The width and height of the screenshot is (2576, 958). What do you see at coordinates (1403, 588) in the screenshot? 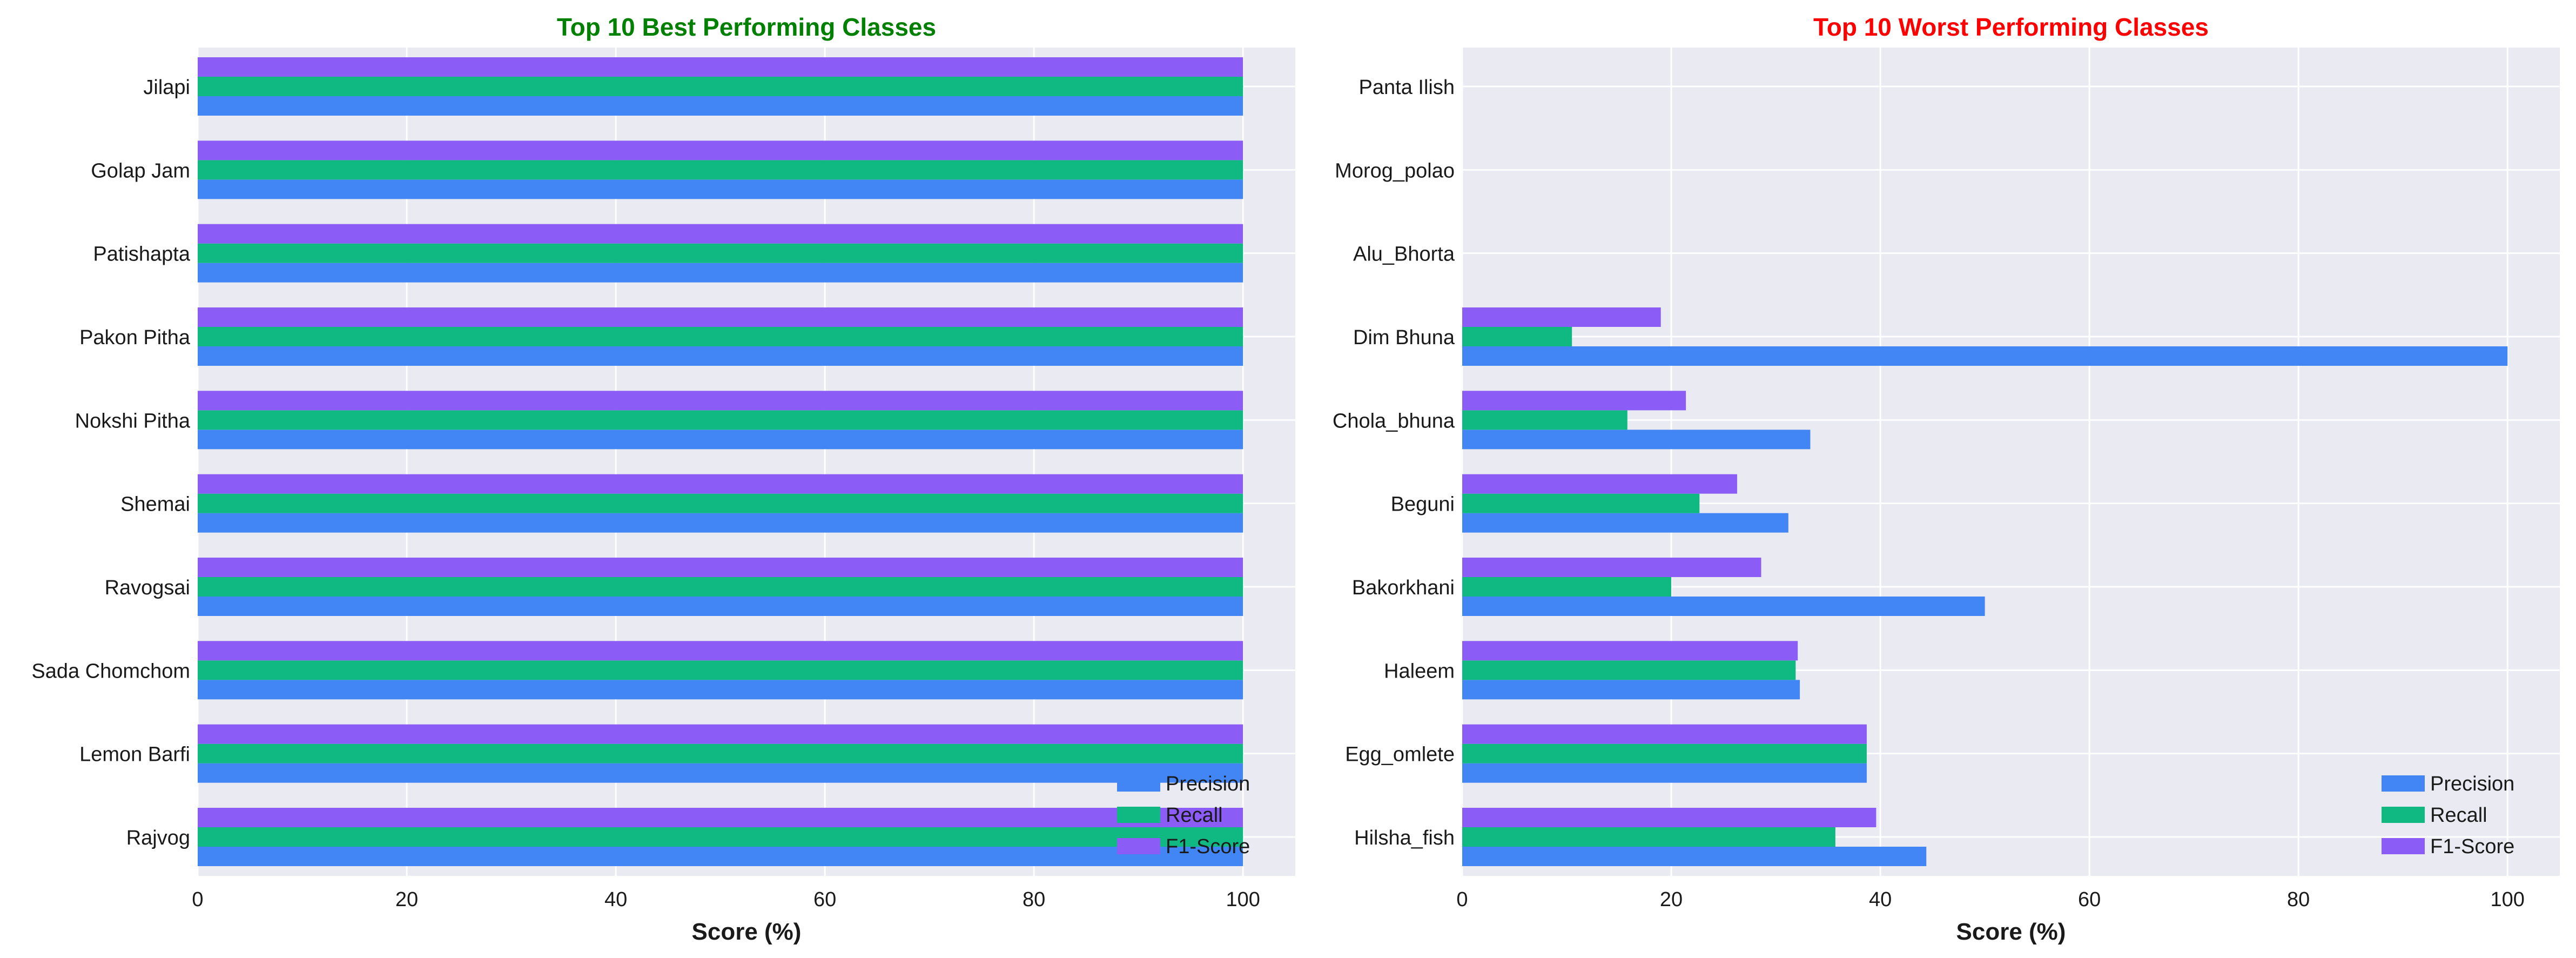
I see `category-label: Bakorkhani` at bounding box center [1403, 588].